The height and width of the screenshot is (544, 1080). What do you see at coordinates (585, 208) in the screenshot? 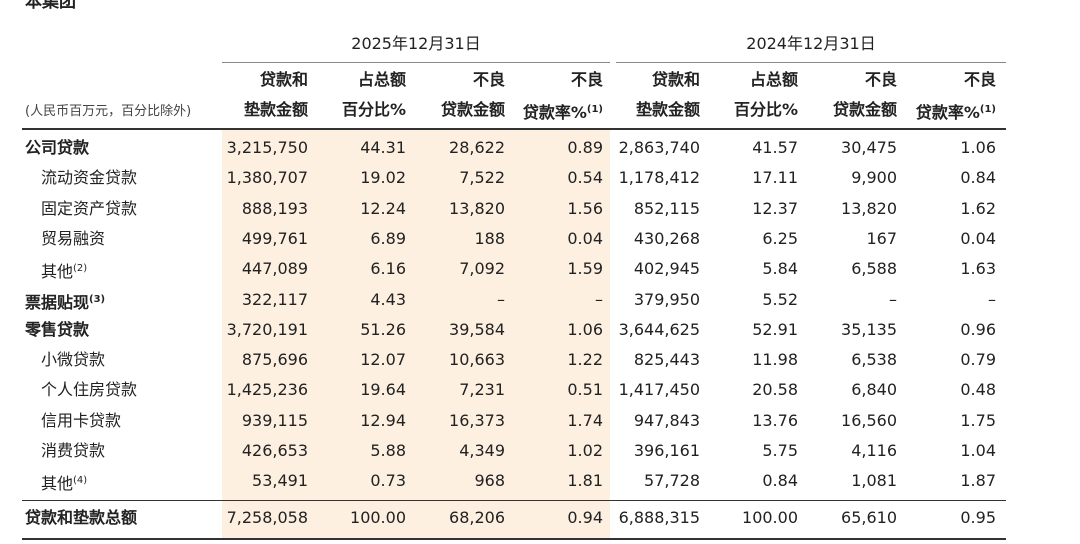
I see `cell: 1.56` at bounding box center [585, 208].